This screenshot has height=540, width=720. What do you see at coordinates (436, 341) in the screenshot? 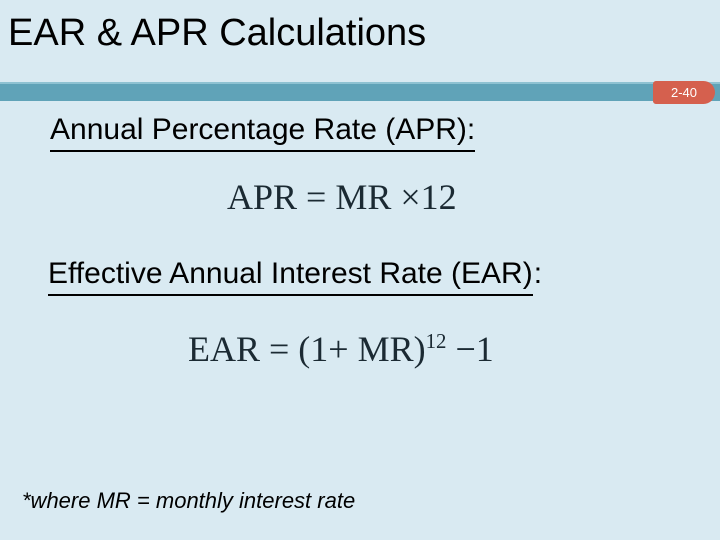
I see `ear-formula-exponent: 12` at bounding box center [436, 341].